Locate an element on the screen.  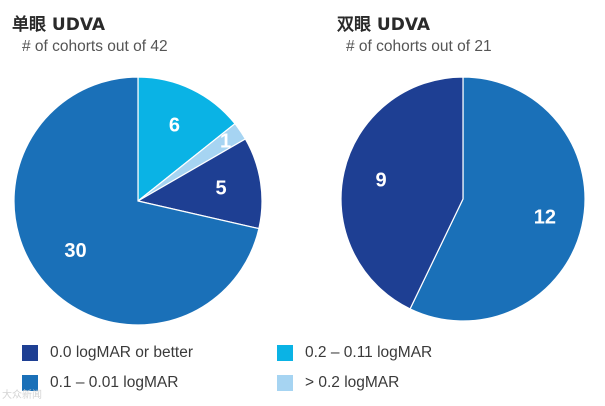
chart-title-monocular: 单眼 UDVA is located at coordinates (58, 25).